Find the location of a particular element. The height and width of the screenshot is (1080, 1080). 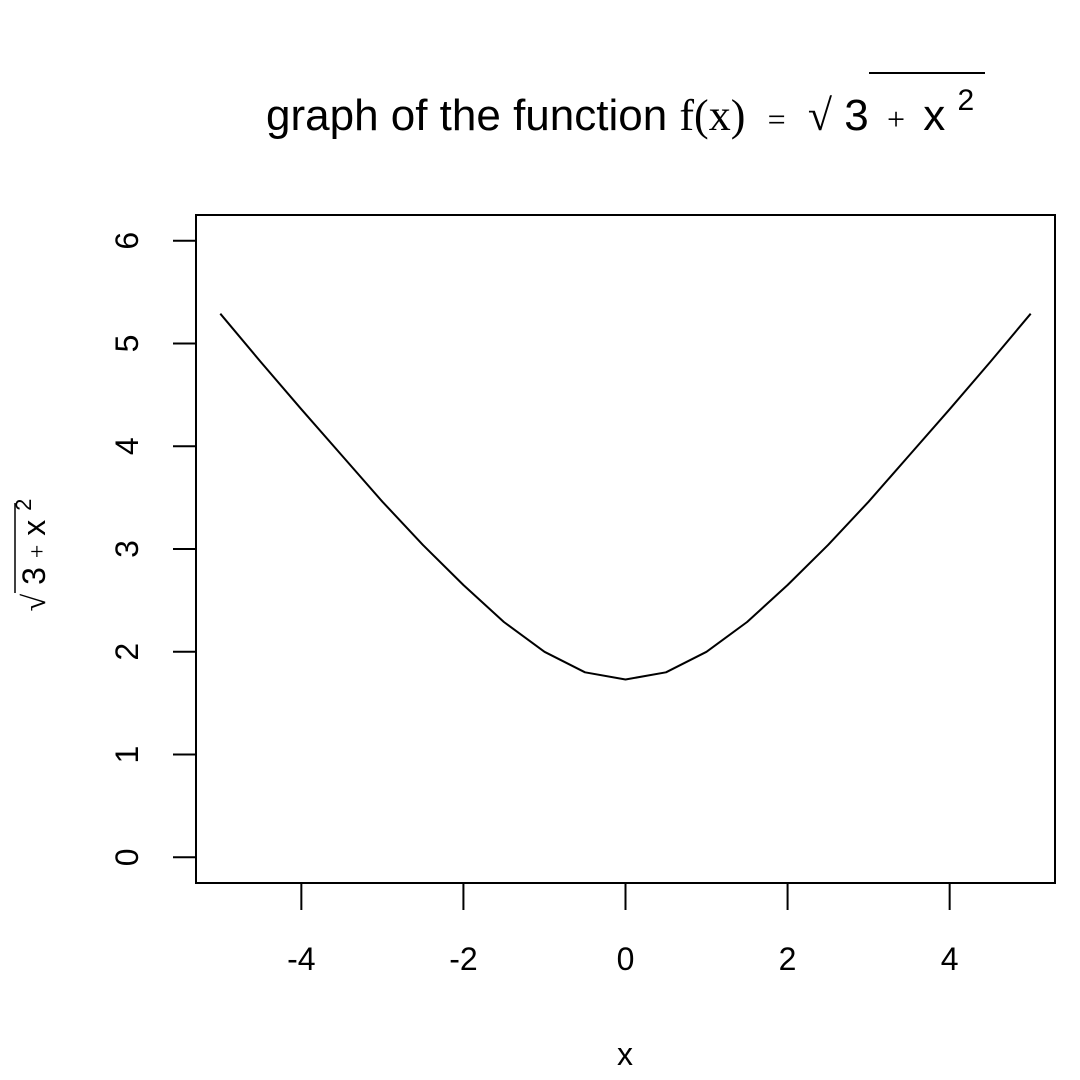

y-title-x: x is located at coordinates (34, 528).